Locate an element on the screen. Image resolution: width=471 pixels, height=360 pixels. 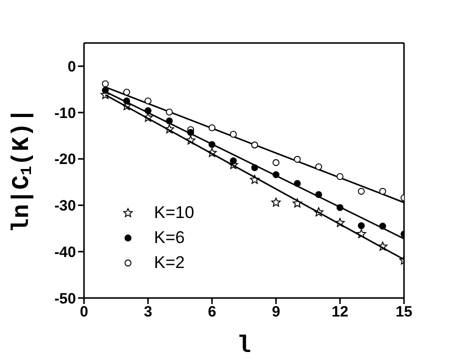
x-tick-label: 3 is located at coordinates (148, 312).